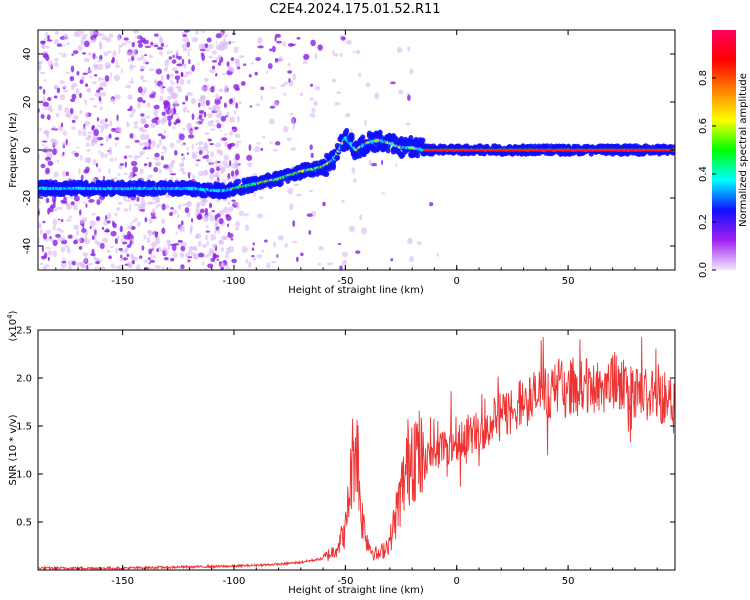  What do you see at coordinates (234, 281) in the screenshot?
I see `spectrogram-x-tick-label: -100` at bounding box center [234, 281].